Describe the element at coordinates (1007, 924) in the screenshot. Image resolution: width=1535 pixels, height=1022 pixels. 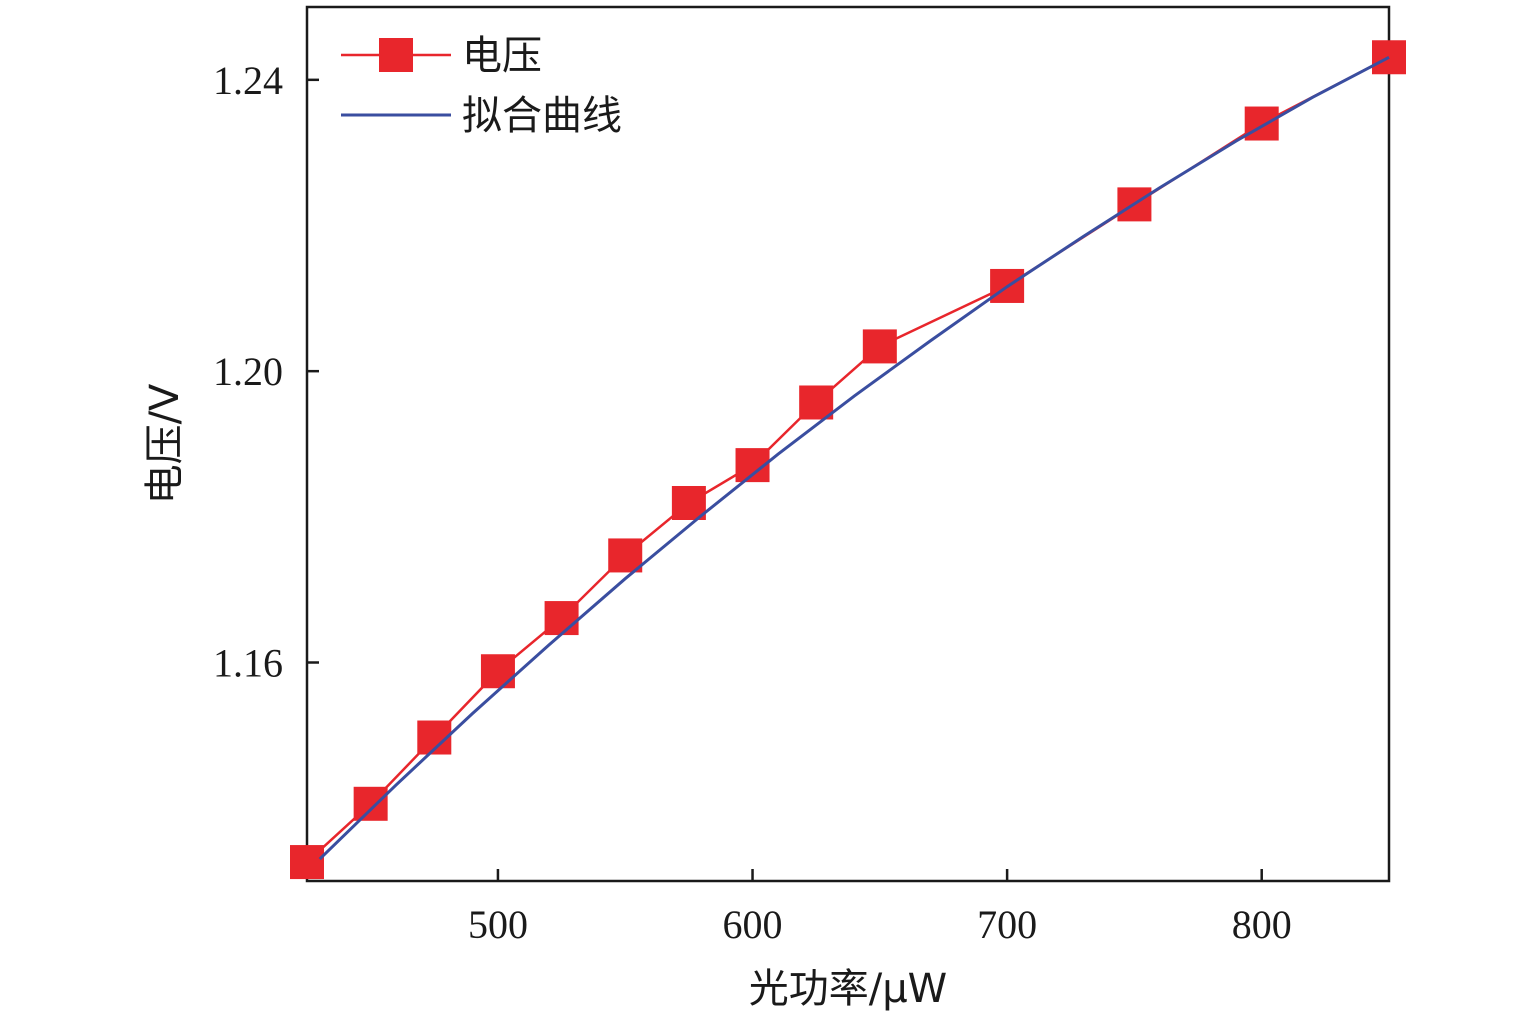
I see `x-tick-label: 700` at that location.